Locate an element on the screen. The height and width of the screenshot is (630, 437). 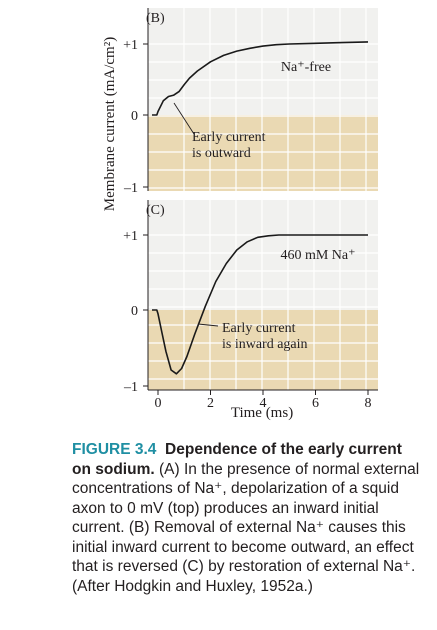
annotation-text-c: Early current is located at coordinates (259, 328).